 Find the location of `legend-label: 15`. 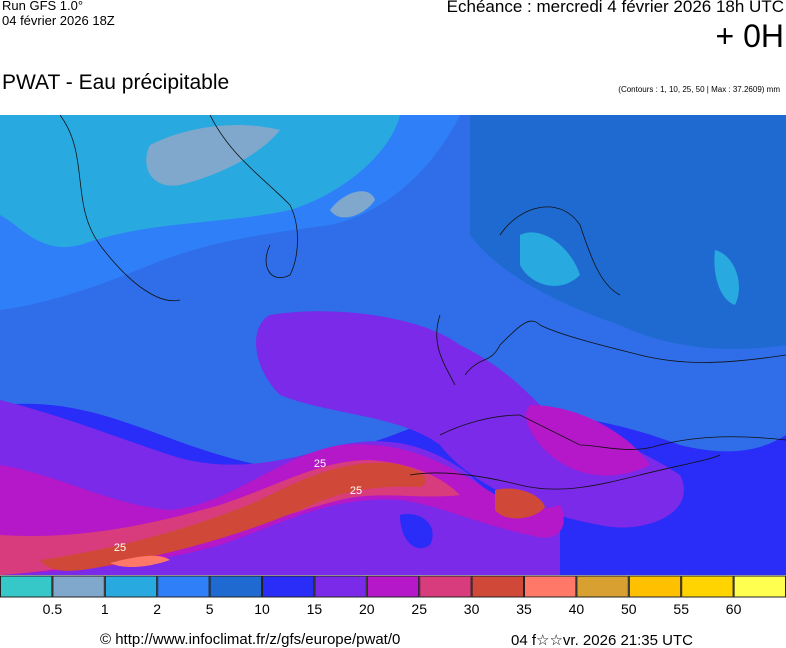

legend-label: 15 is located at coordinates (315, 609).